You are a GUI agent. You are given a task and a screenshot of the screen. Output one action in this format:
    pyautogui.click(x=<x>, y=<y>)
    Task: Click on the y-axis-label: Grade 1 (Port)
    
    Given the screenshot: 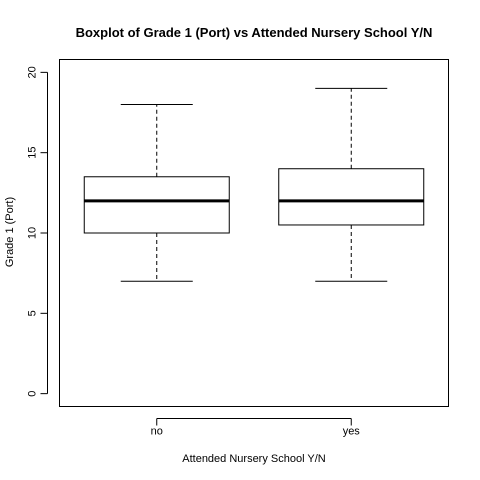 What is the action you would take?
    pyautogui.click(x=10, y=232)
    